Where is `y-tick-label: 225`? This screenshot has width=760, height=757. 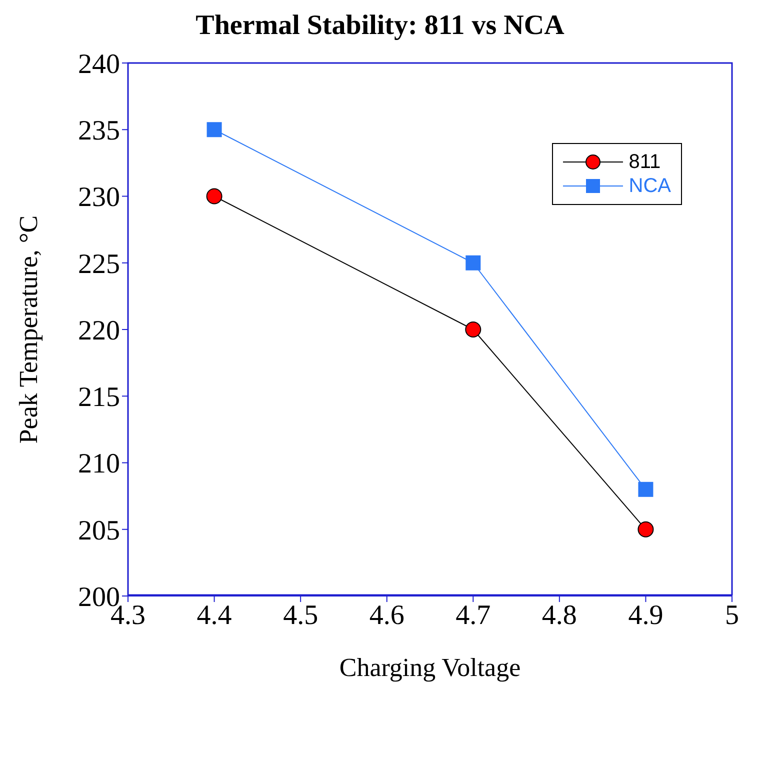 y-tick-label: 225 is located at coordinates (99, 264).